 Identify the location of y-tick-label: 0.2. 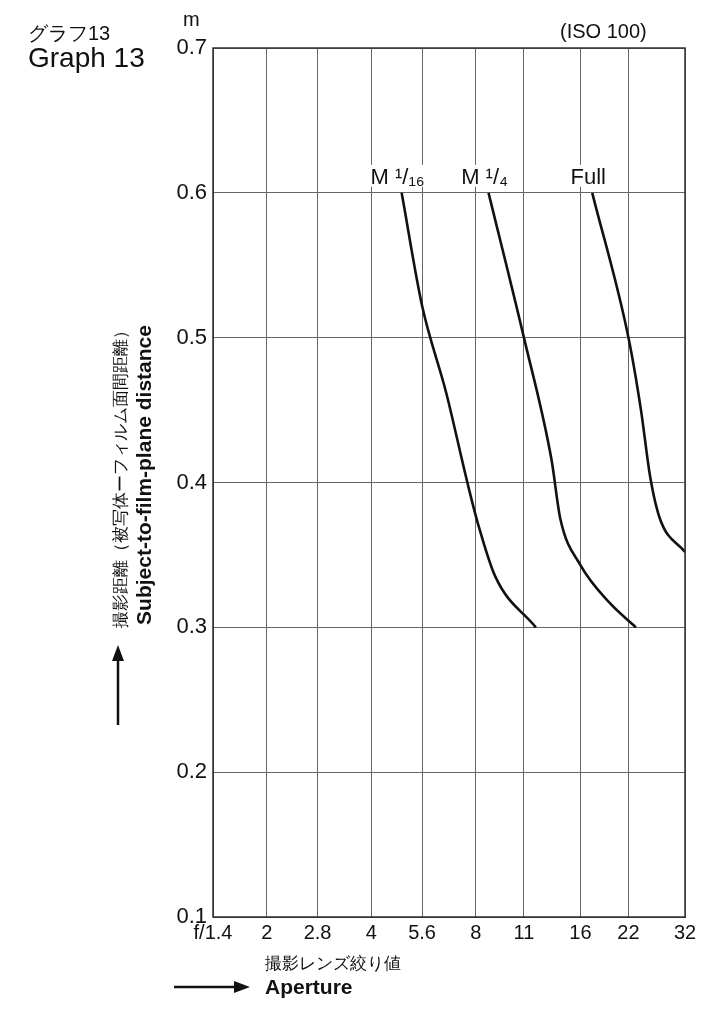
(191, 771).